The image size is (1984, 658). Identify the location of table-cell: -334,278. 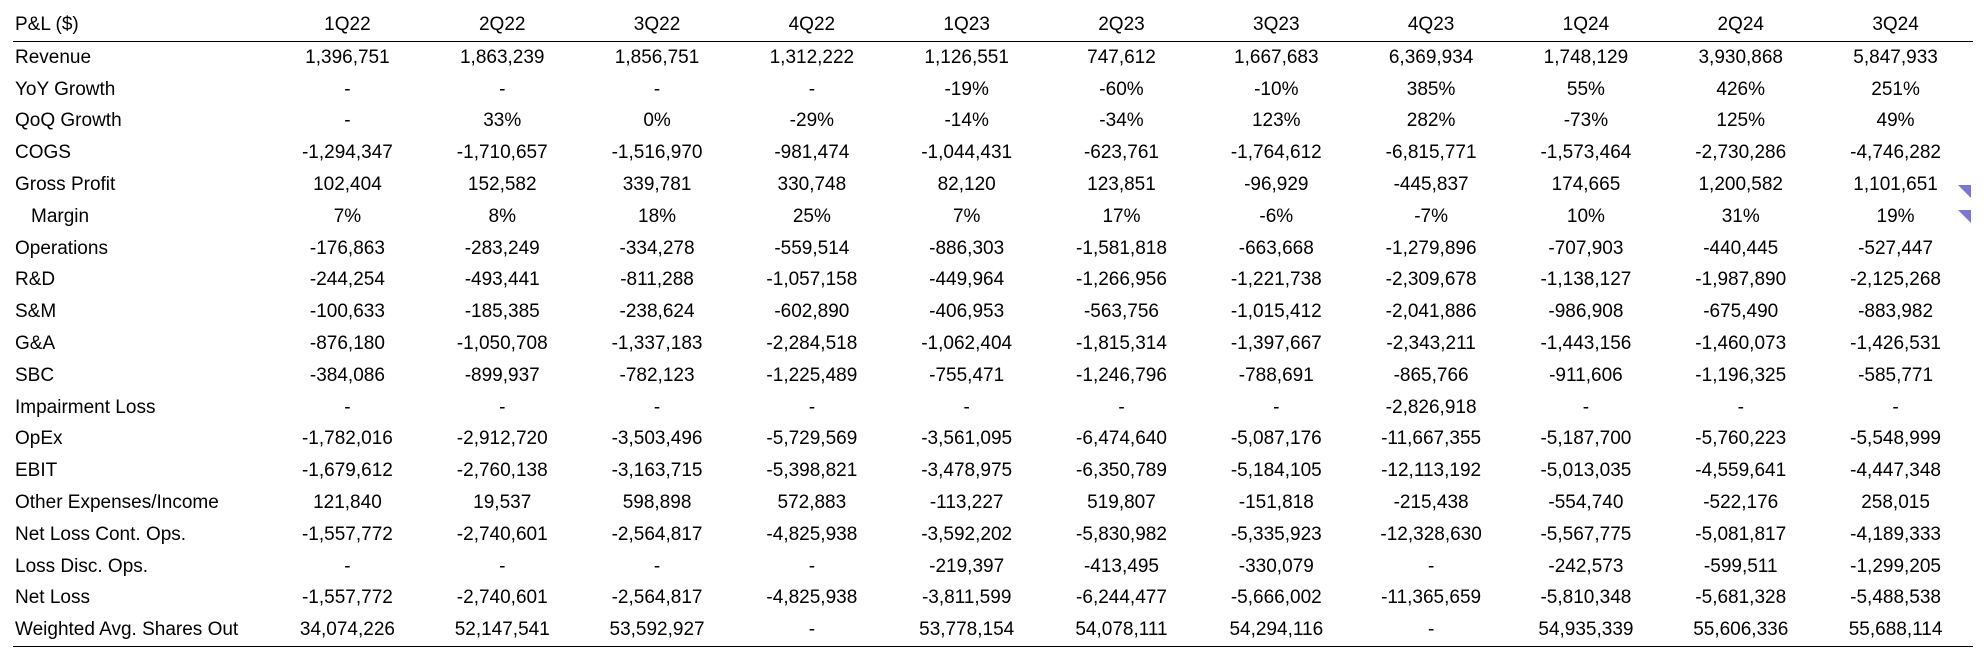
(657, 248).